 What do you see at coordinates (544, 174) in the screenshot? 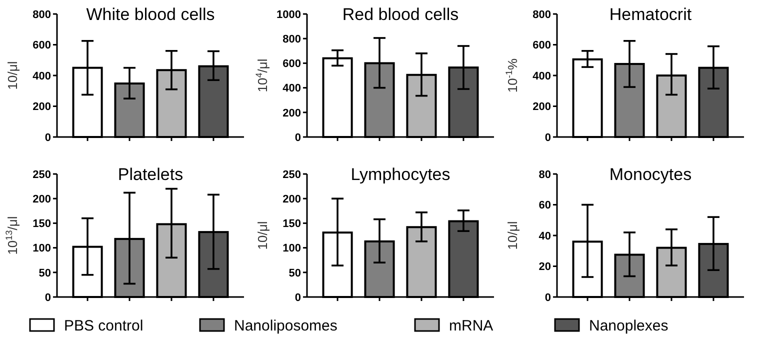
I see `y-tick-label: 80` at bounding box center [544, 174].